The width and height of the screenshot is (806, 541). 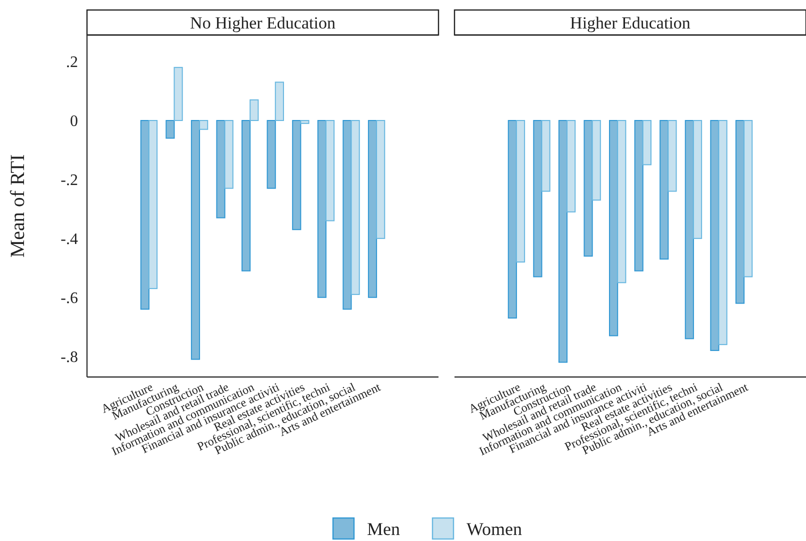 What do you see at coordinates (18, 206) in the screenshot?
I see `y-axis-title: Mean of RTI` at bounding box center [18, 206].